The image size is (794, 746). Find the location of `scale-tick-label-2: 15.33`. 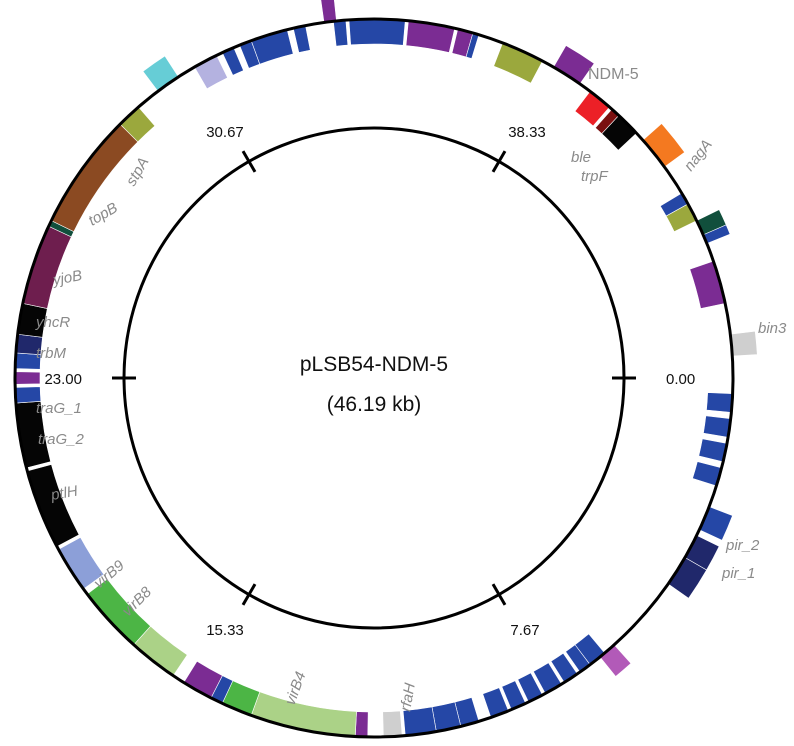

scale-tick-label-2: 15.33 is located at coordinates (225, 630).